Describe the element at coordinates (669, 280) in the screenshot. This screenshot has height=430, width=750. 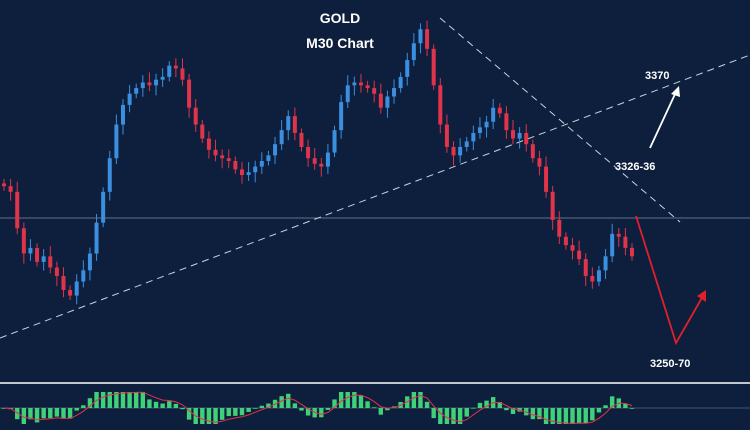
I see `down-then-up-projection-line` at that location.